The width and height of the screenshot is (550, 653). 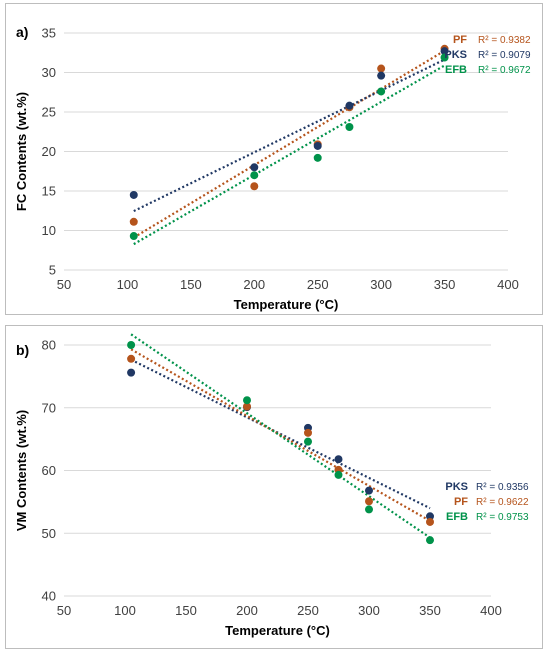 What do you see at coordinates (22, 350) in the screenshot?
I see `panel-label: b)` at bounding box center [22, 350].